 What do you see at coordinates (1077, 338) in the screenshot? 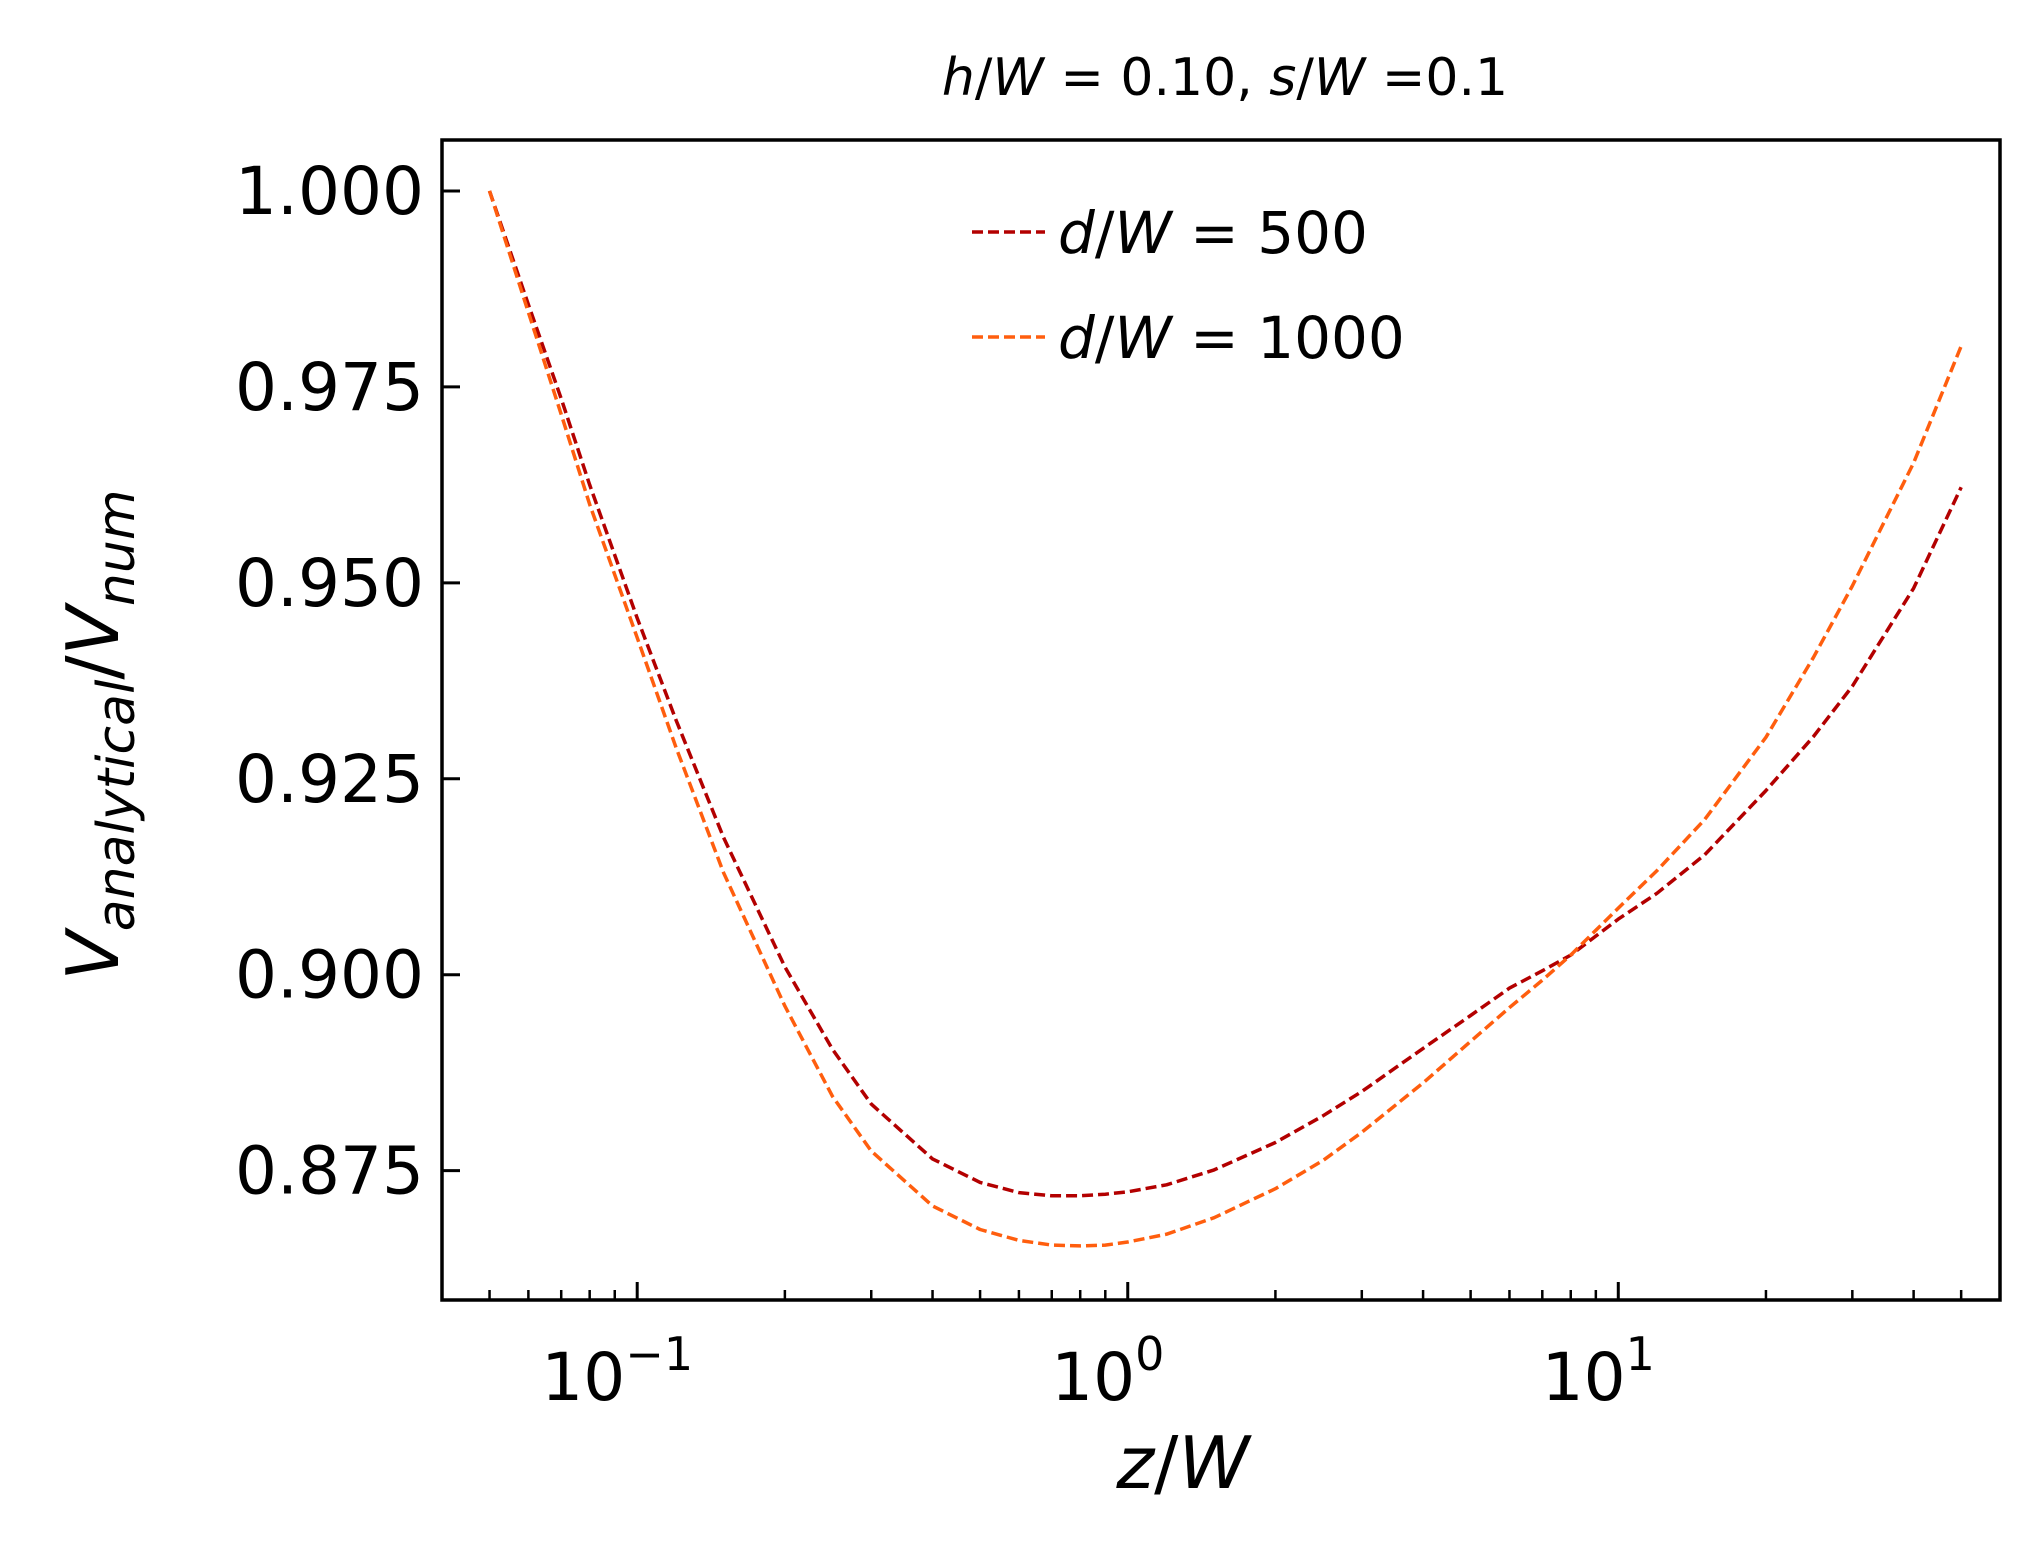
I see `legend-d1000-var: d` at bounding box center [1077, 338].